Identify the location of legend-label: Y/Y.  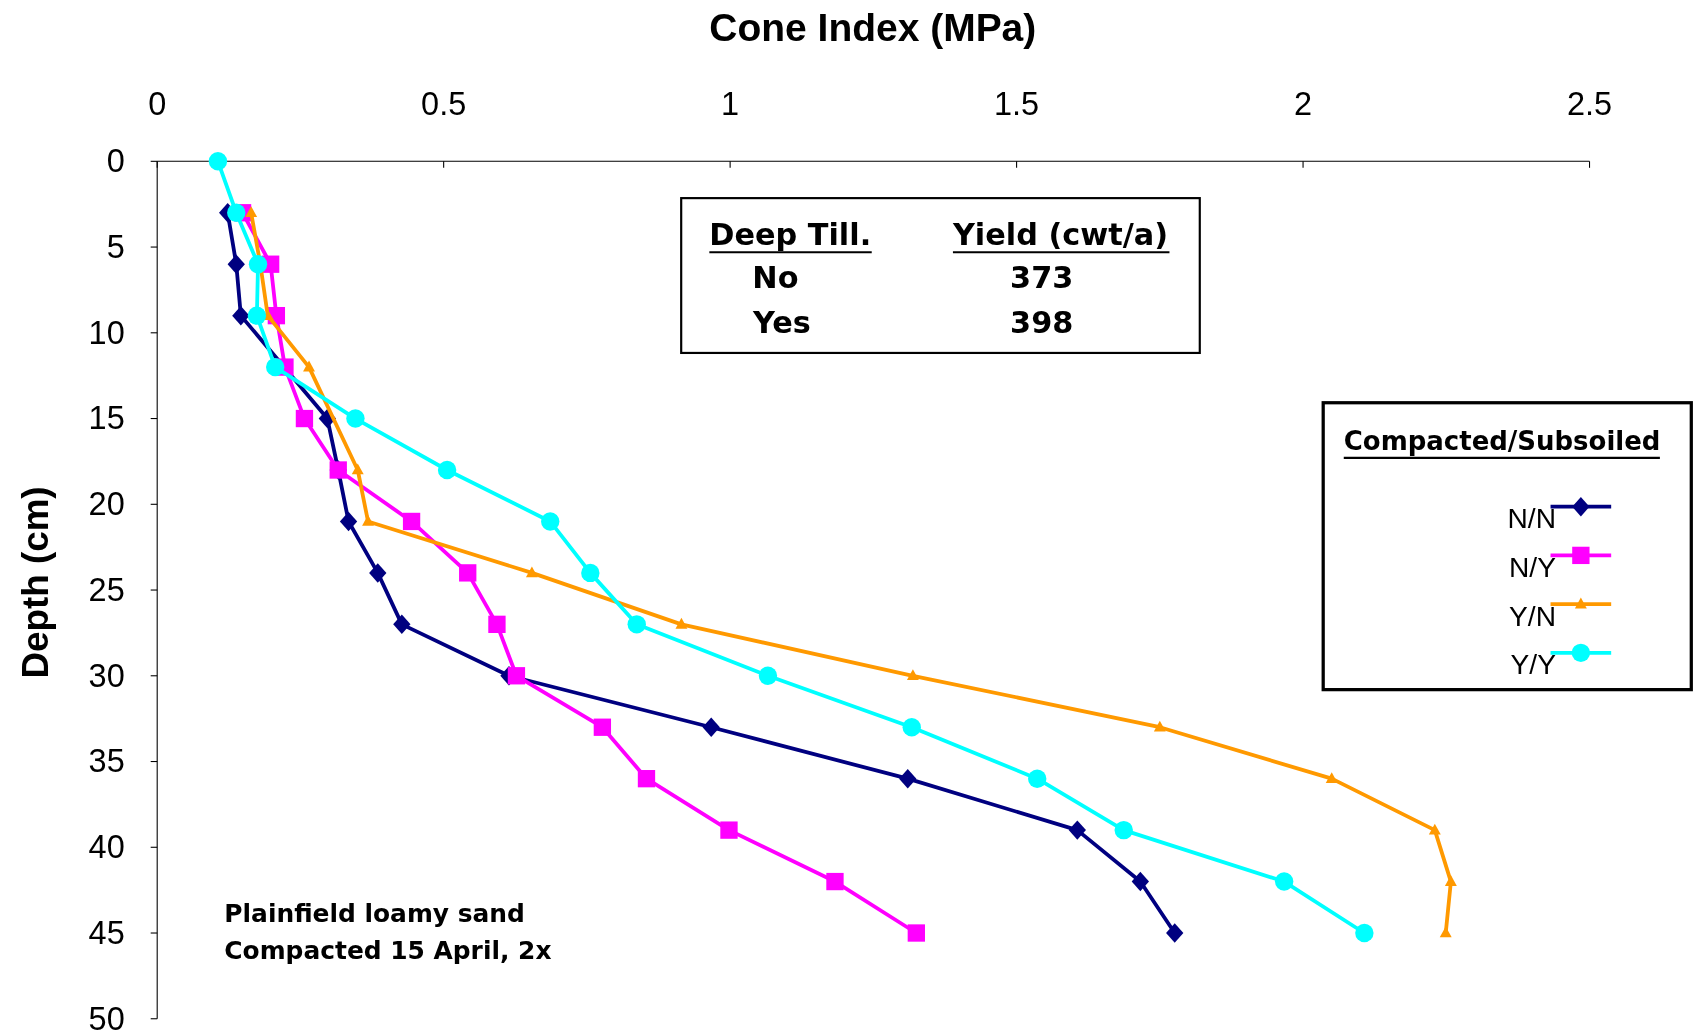
(1533, 665).